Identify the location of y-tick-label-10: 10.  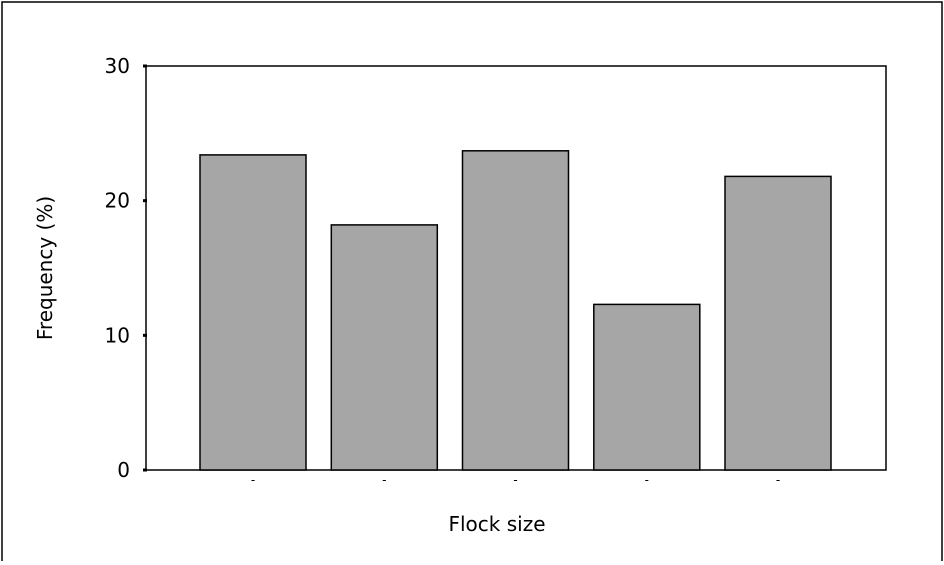
(117, 335).